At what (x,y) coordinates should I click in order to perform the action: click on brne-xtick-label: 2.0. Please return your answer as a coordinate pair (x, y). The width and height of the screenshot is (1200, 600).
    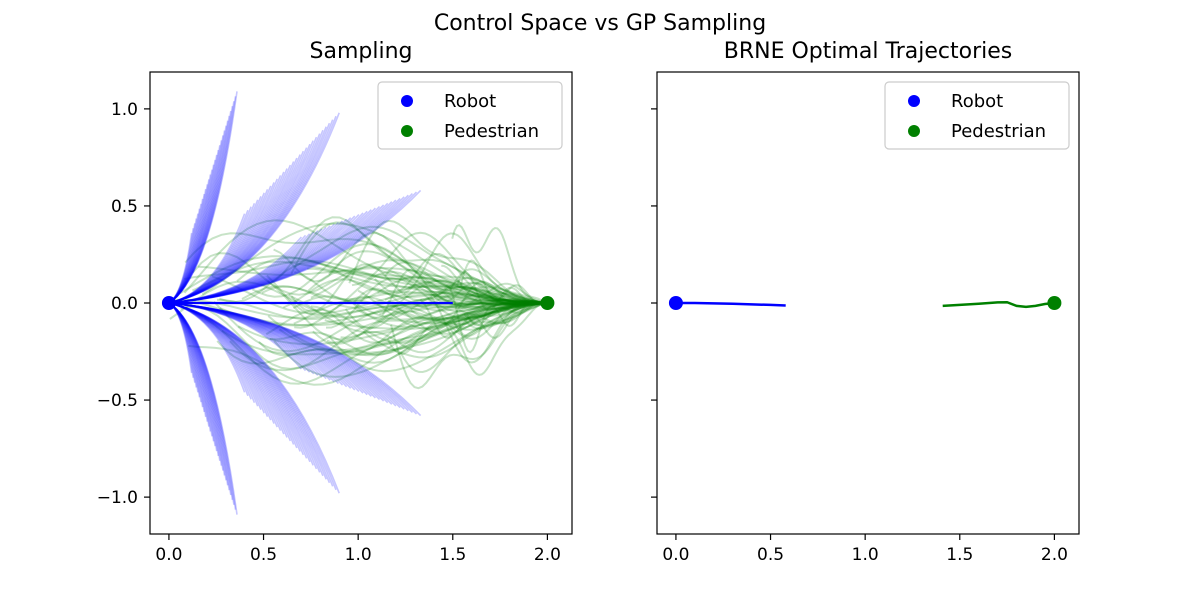
    Looking at the image, I should click on (1054, 555).